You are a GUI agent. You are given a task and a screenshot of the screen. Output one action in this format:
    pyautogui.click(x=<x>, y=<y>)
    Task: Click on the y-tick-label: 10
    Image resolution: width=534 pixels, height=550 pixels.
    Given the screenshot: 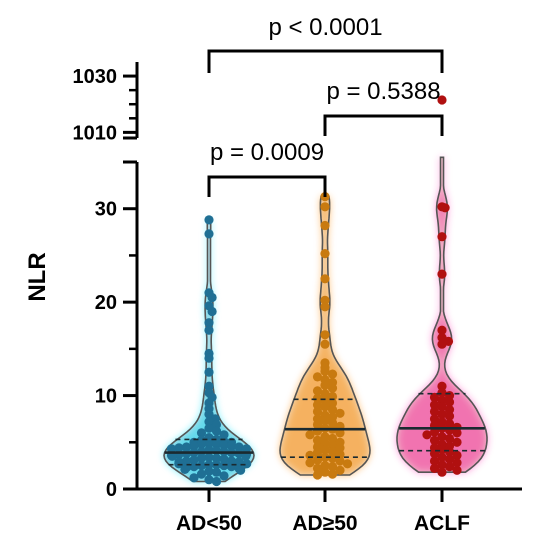 What is the action you would take?
    pyautogui.click(x=106, y=397)
    